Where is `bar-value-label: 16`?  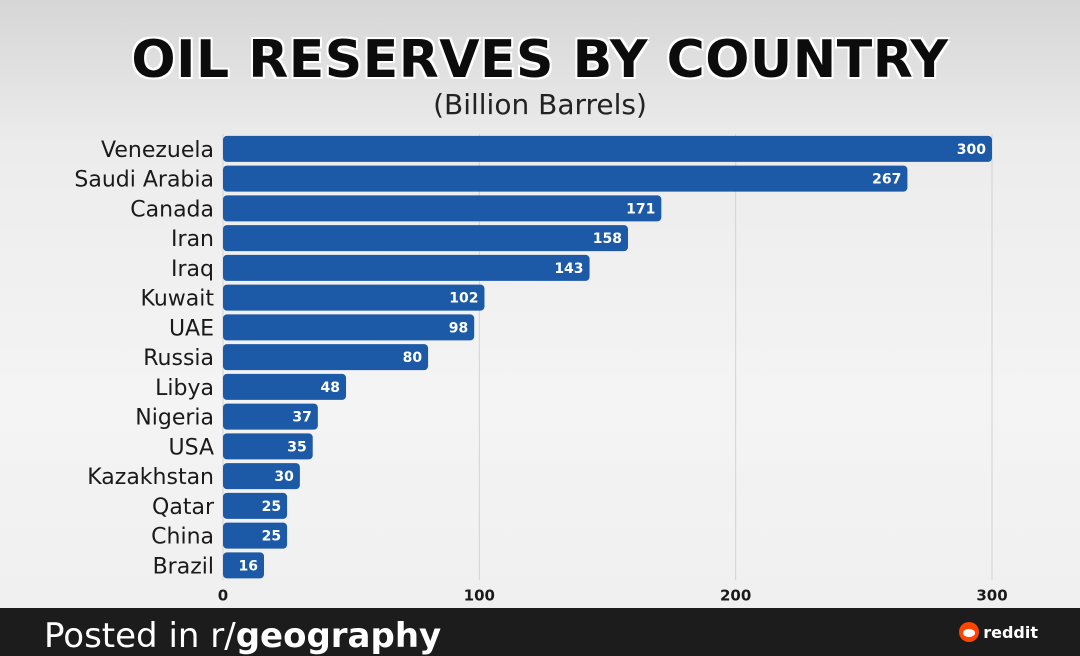 bar-value-label: 16 is located at coordinates (248, 566).